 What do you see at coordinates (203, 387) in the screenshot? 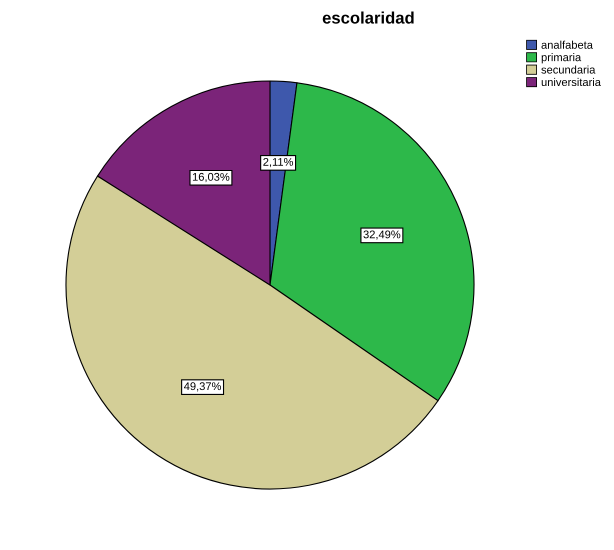
I see `data-label: 49,37%` at bounding box center [203, 387].